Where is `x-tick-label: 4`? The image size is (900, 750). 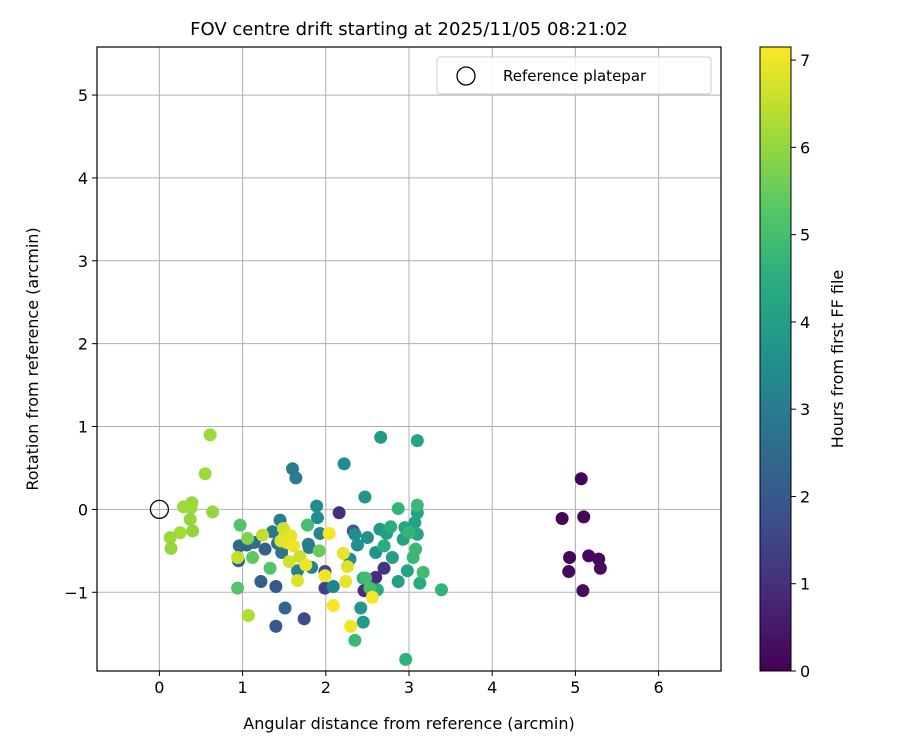
x-tick-label: 4 is located at coordinates (492, 687).